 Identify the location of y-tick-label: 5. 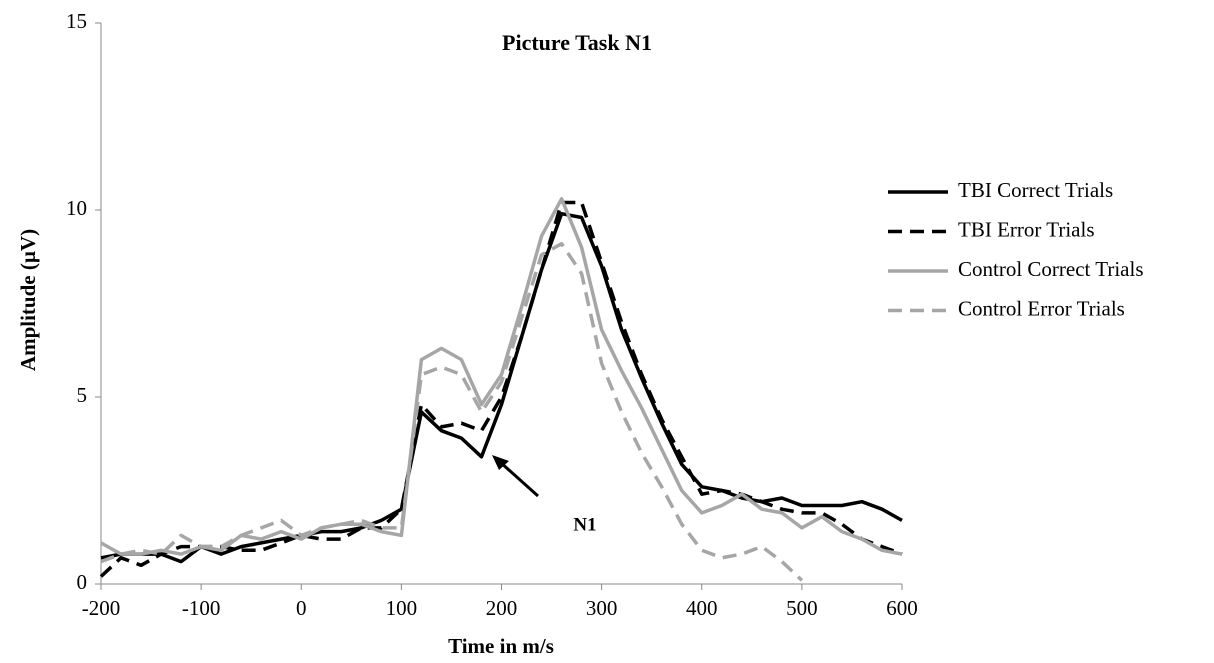
(82, 395).